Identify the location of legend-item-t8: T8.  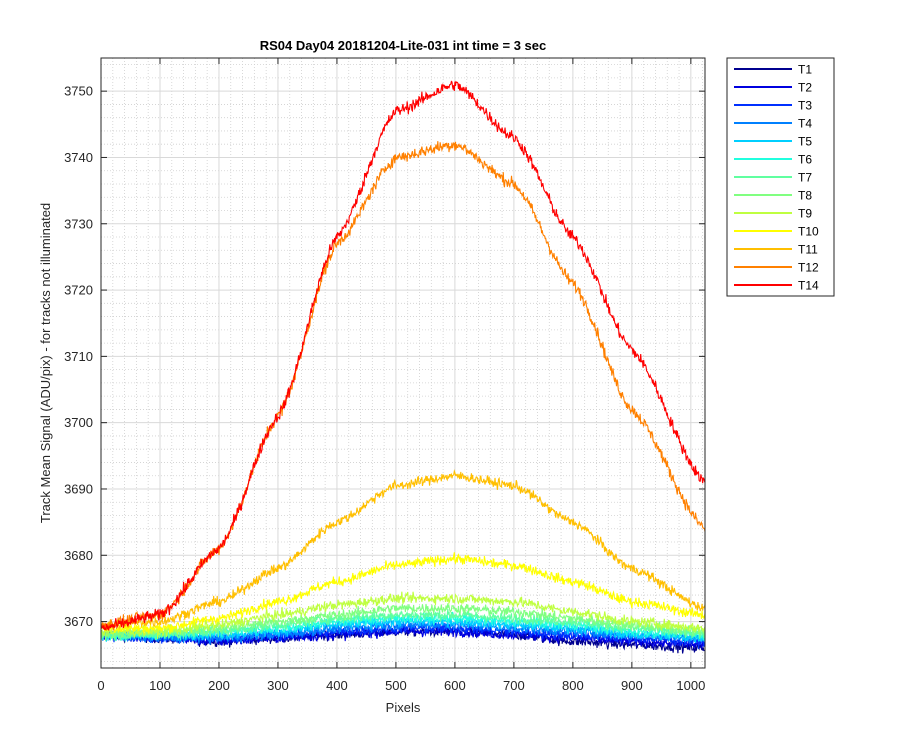
(773, 196).